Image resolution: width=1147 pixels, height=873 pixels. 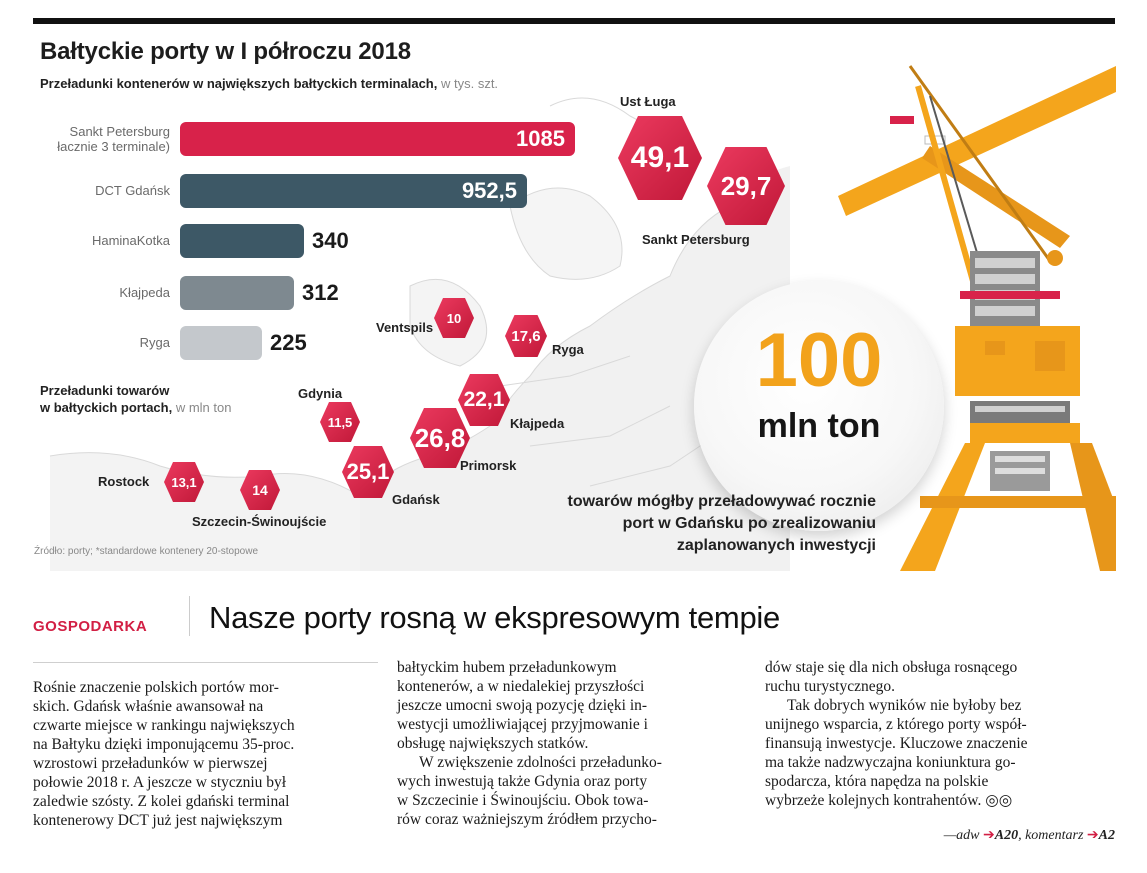 What do you see at coordinates (164, 725) in the screenshot?
I see `text-line: czwarte miejsce w rankingu największych` at bounding box center [164, 725].